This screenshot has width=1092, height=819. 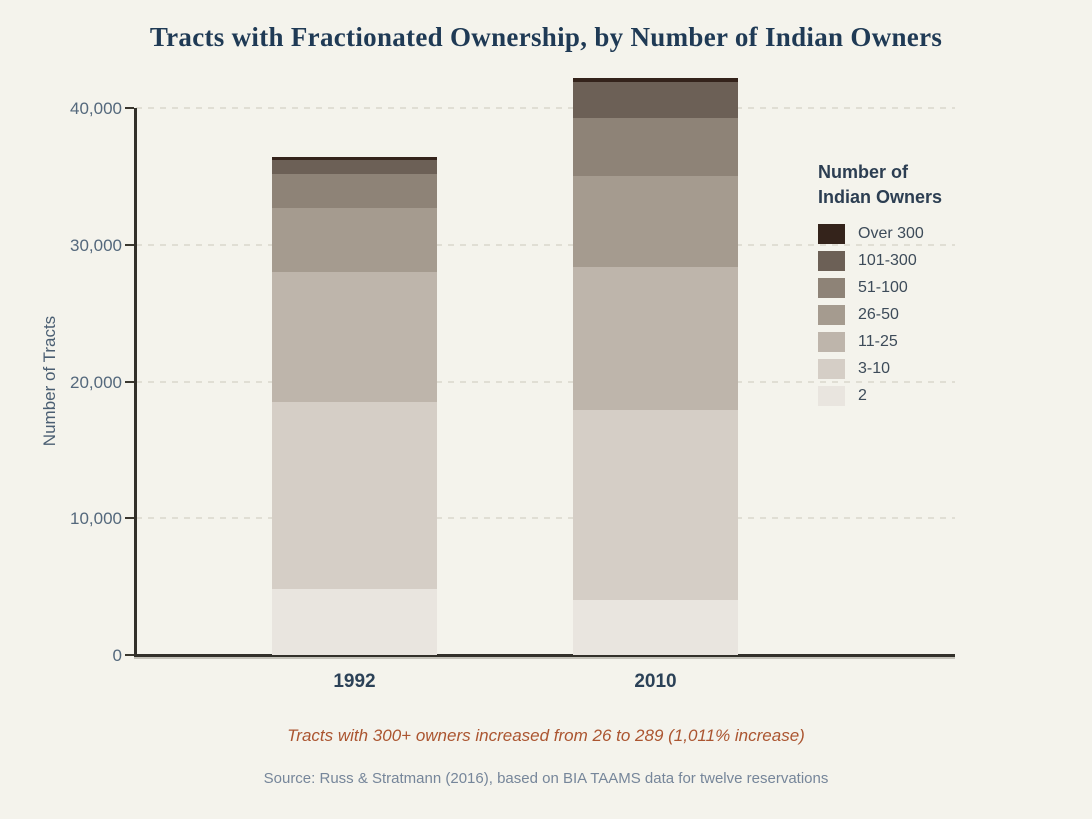 I want to click on legend-item-101-300: 101-300, so click(x=938, y=261).